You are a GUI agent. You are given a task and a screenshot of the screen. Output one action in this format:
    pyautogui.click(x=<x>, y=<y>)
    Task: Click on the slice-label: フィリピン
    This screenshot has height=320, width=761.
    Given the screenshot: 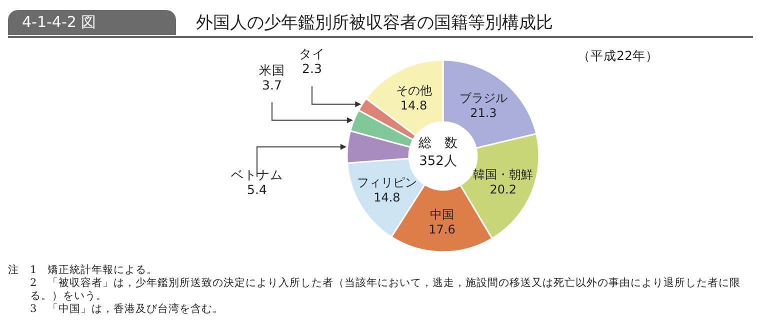 What is the action you would take?
    pyautogui.click(x=386, y=182)
    